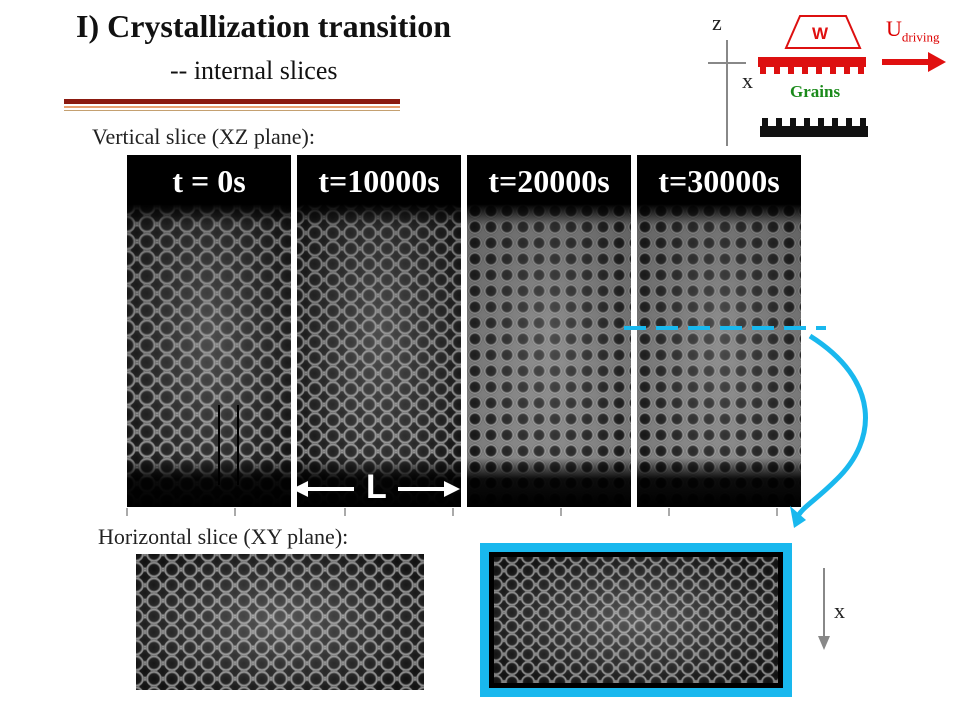  What do you see at coordinates (549, 331) in the screenshot?
I see `vertical-slice-t20000: t=20000s` at bounding box center [549, 331].